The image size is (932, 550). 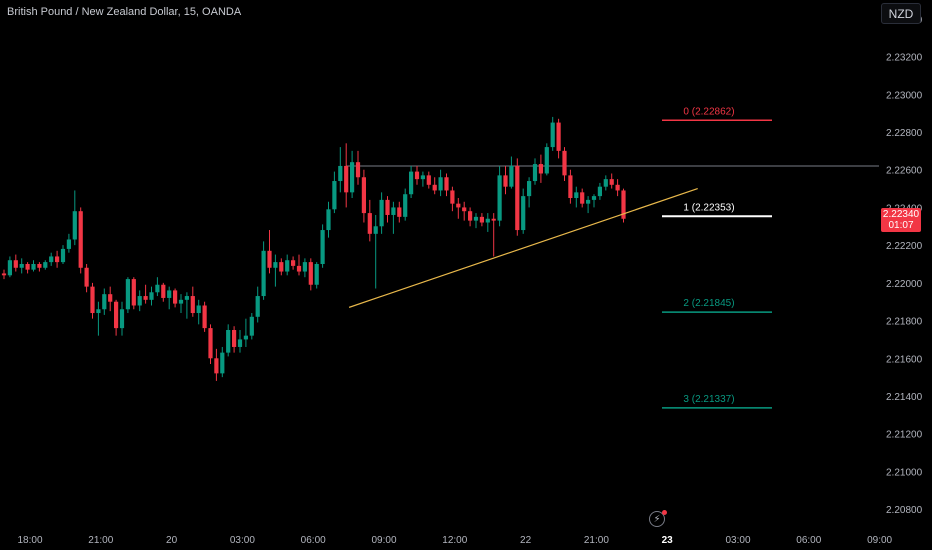 What do you see at coordinates (708, 399) in the screenshot?
I see `fib-level-label: 3 (2.21337)` at bounding box center [708, 399].